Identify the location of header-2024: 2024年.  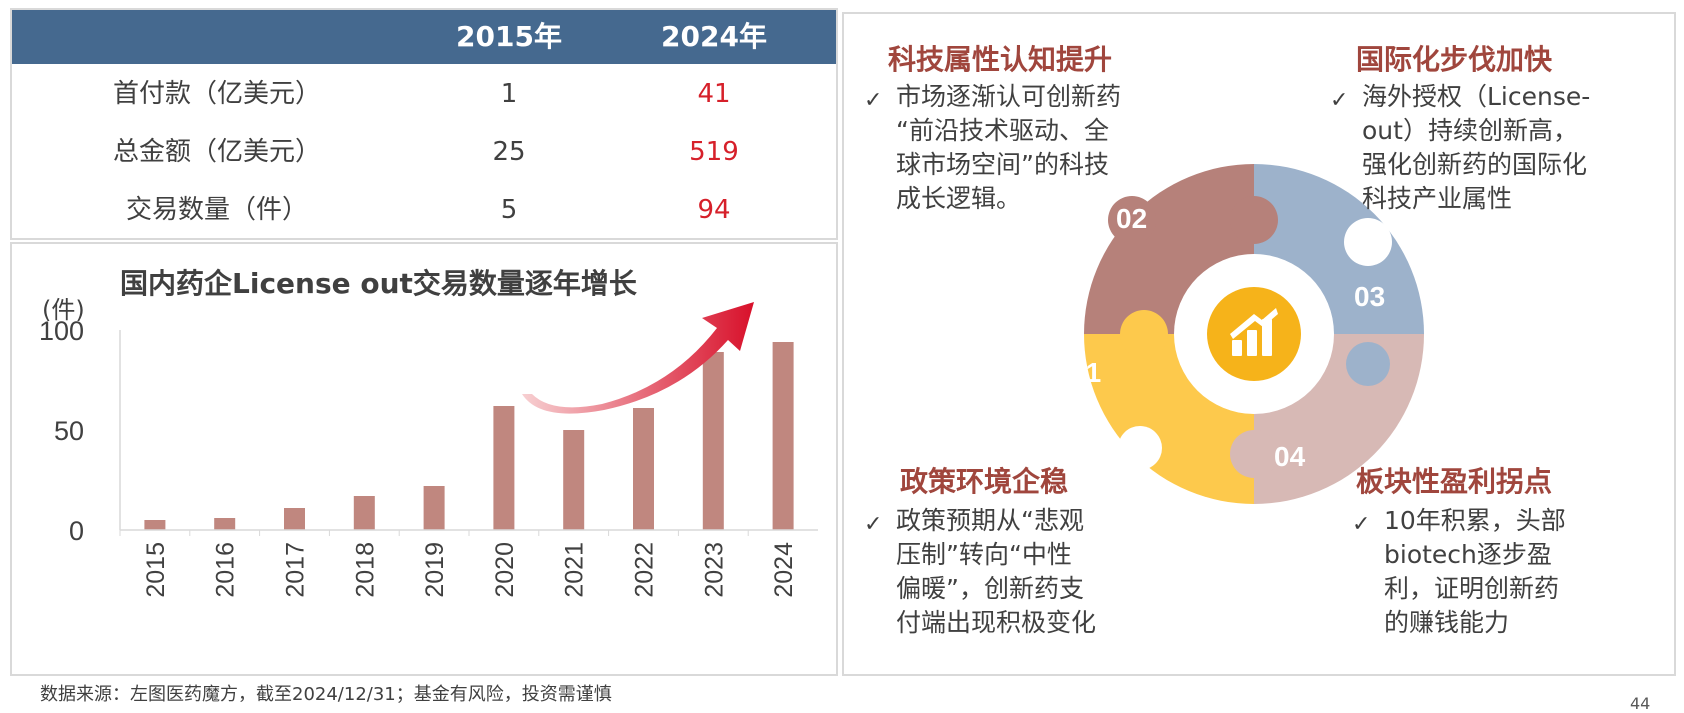
(714, 36).